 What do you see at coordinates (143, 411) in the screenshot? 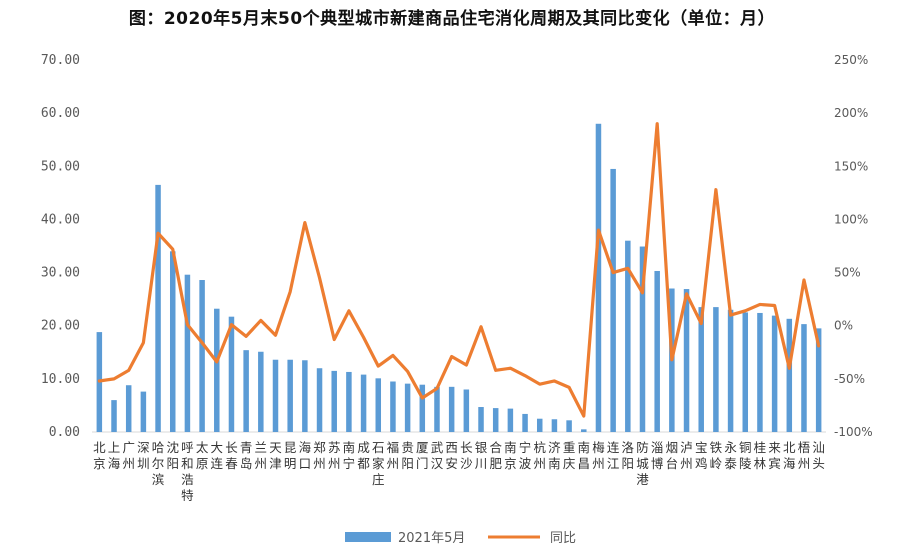
I see `bar-深圳` at bounding box center [143, 411].